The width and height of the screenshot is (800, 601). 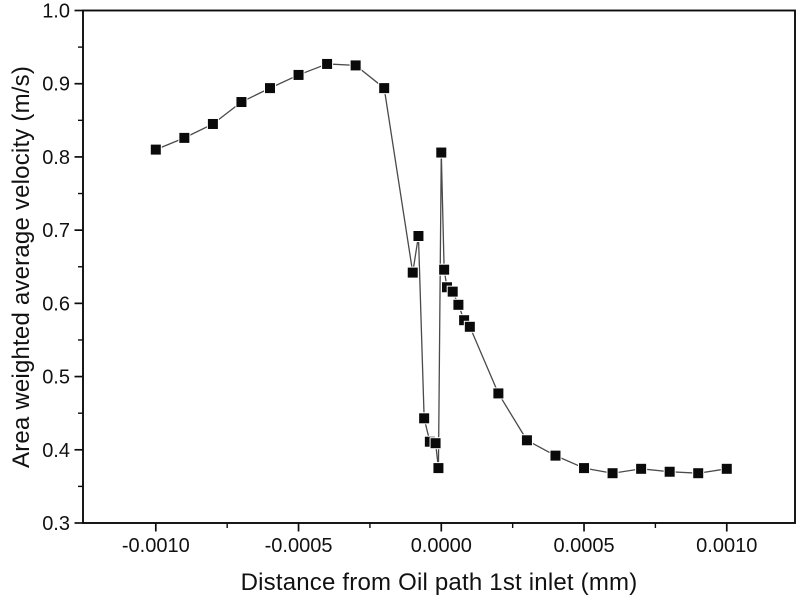 I want to click on y-axis-title: Area weighted average velocity (m/s), so click(x=21, y=267).